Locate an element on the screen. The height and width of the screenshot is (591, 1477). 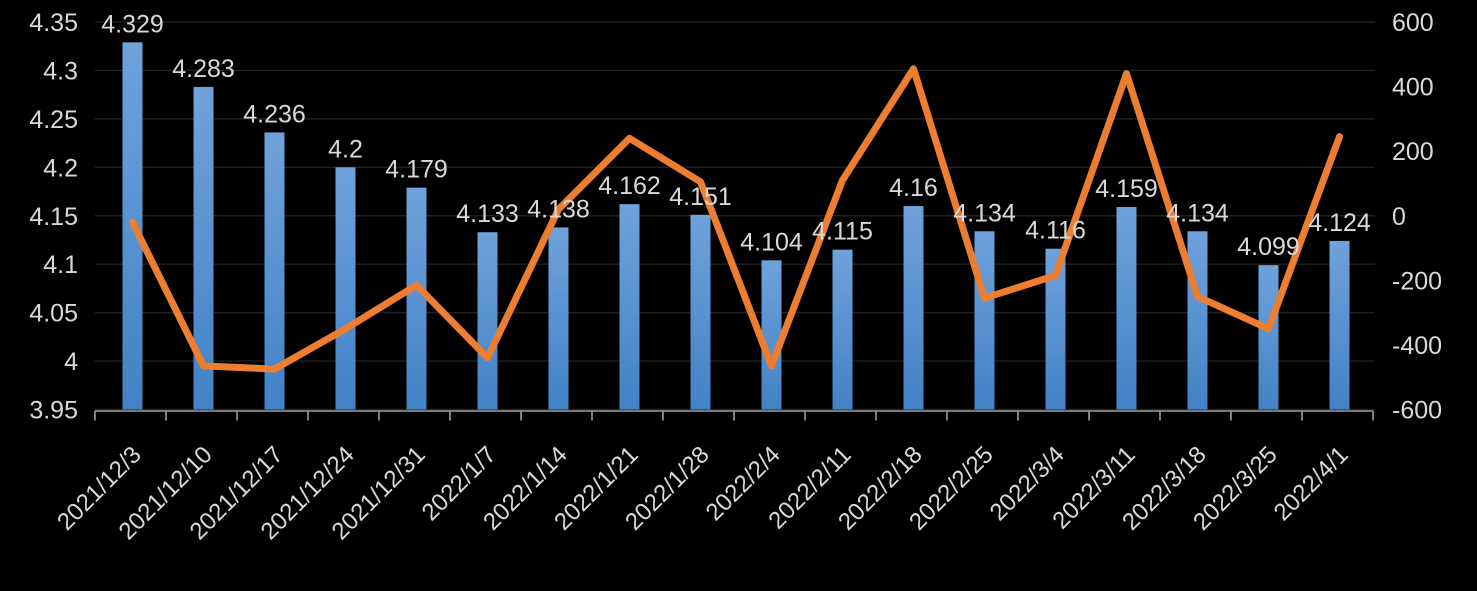
bar-data-label: 4.236 is located at coordinates (274, 114).